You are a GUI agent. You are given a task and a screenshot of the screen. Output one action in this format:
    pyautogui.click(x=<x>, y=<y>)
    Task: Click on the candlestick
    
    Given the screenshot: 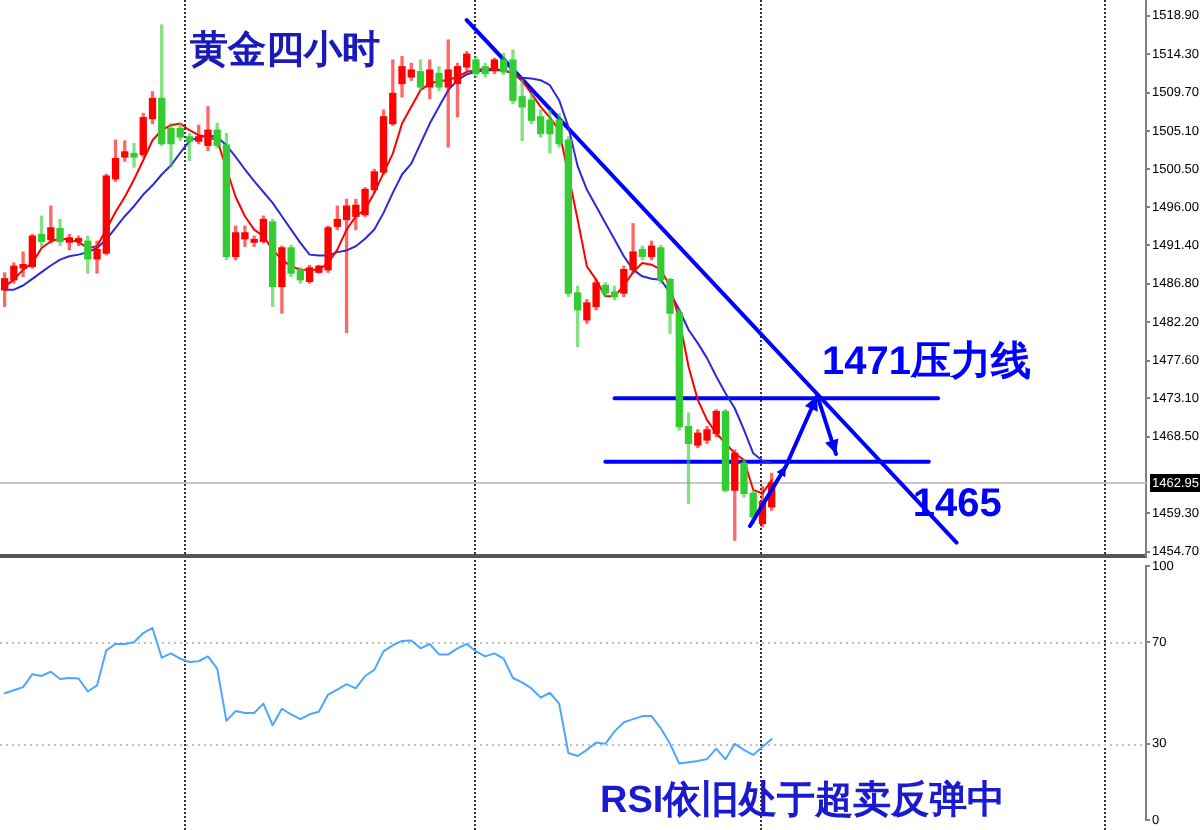 What is the action you would take?
    pyautogui.click(x=134, y=155)
    